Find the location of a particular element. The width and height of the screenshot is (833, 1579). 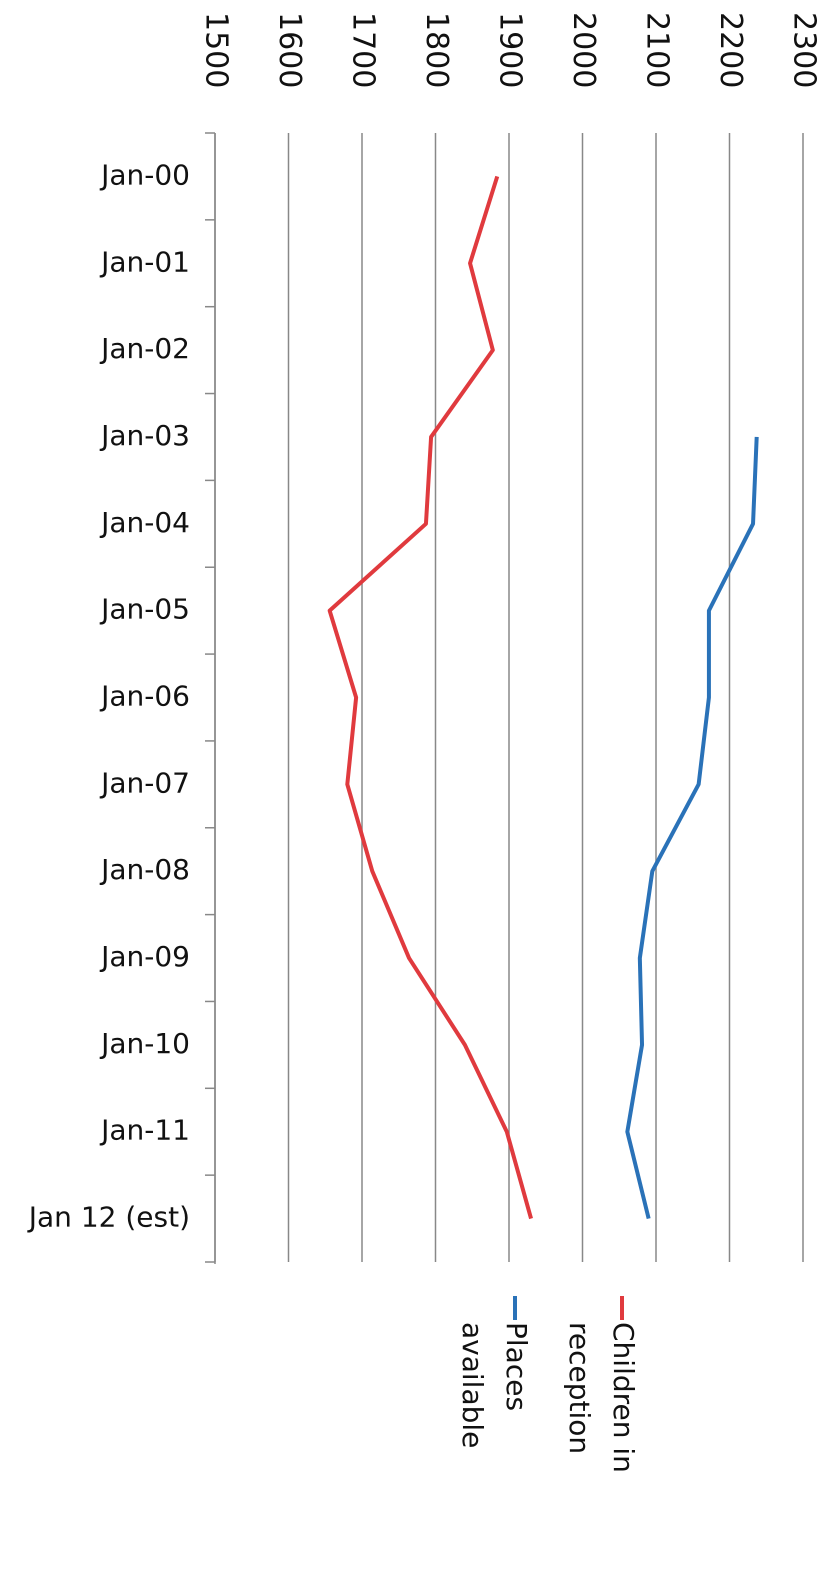

category-label: Jan 12 (est) is located at coordinates (108, 1217).